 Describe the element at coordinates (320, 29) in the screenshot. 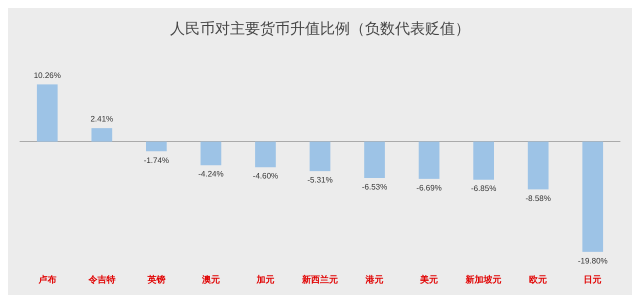

I see `chart-title: 人民币对主要货币升值比例（负数代表贬值）` at that location.